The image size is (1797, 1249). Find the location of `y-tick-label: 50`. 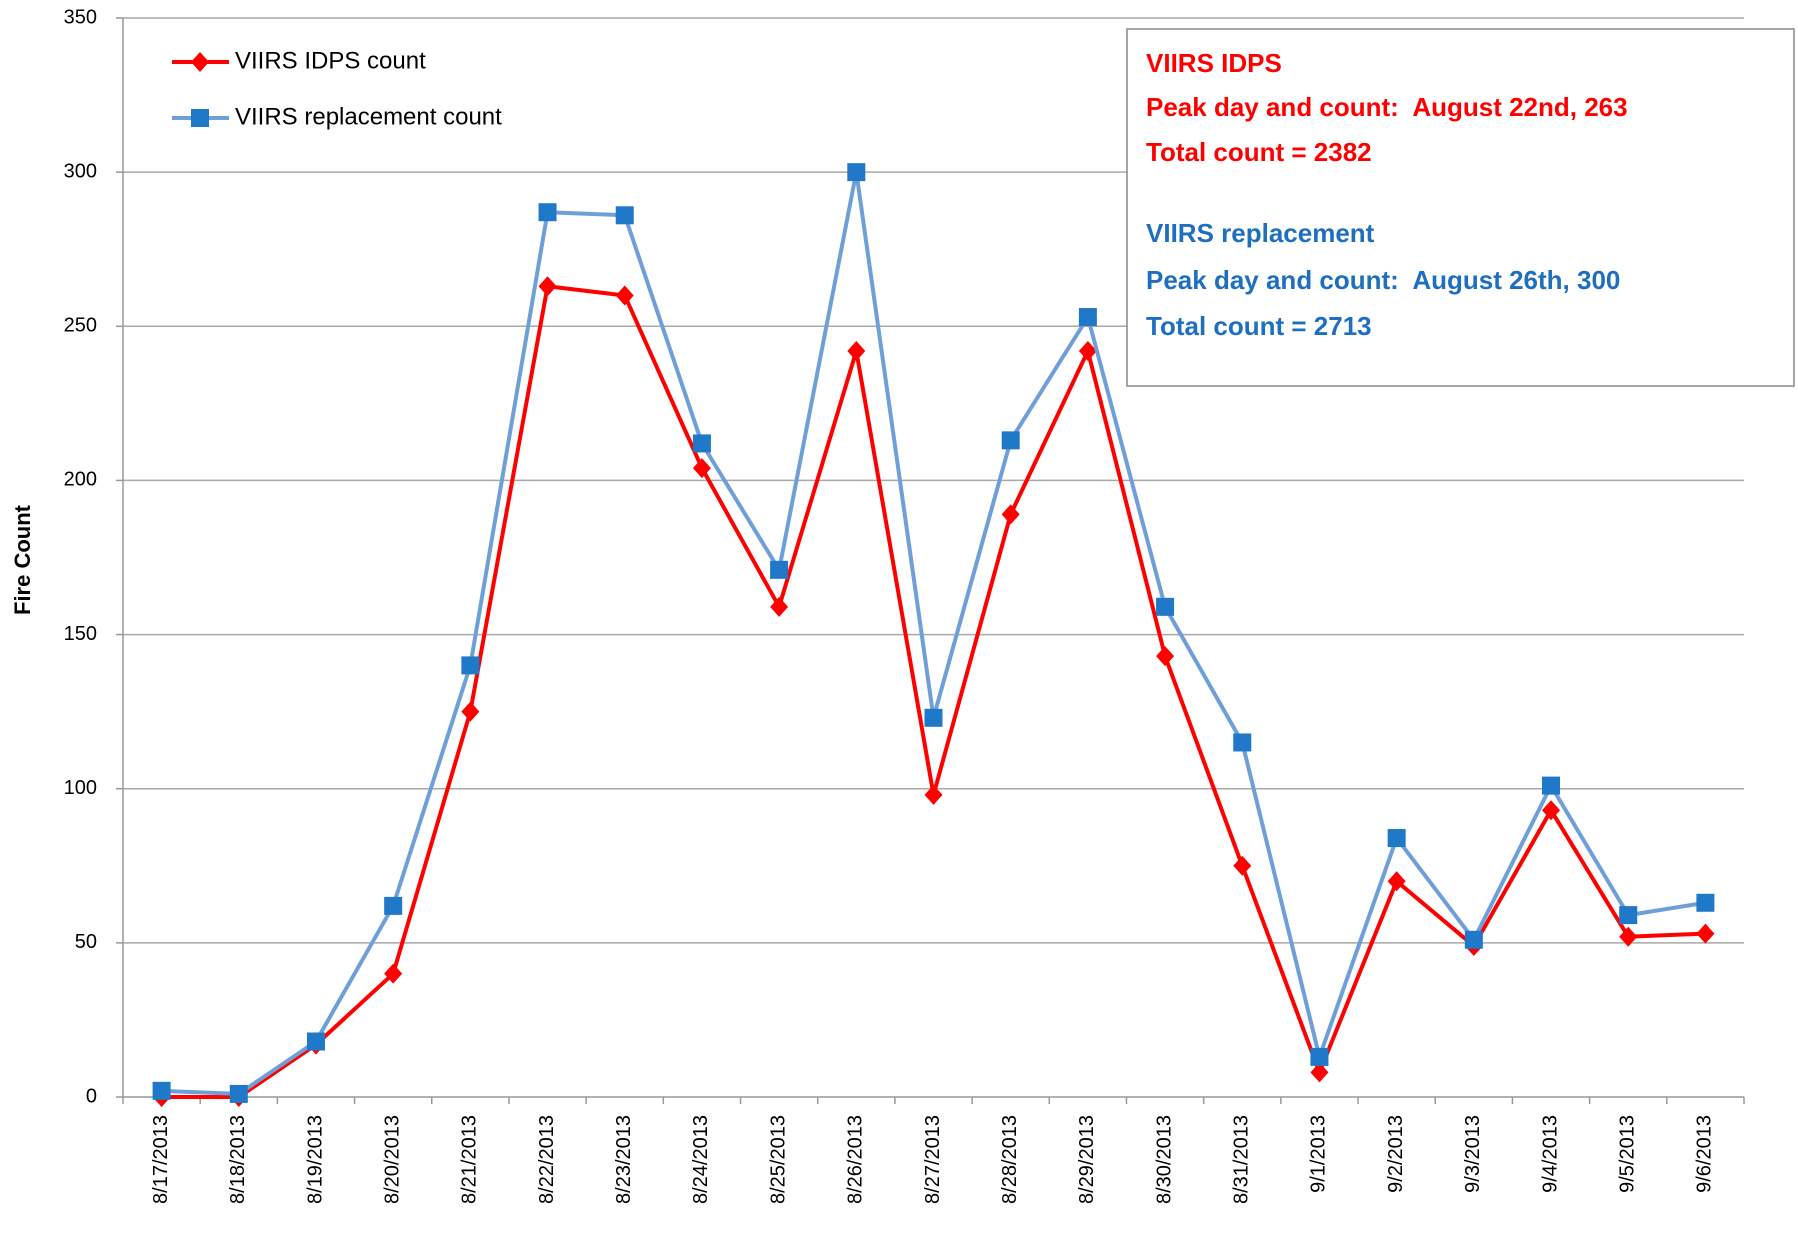

y-tick-label: 50 is located at coordinates (86, 942).